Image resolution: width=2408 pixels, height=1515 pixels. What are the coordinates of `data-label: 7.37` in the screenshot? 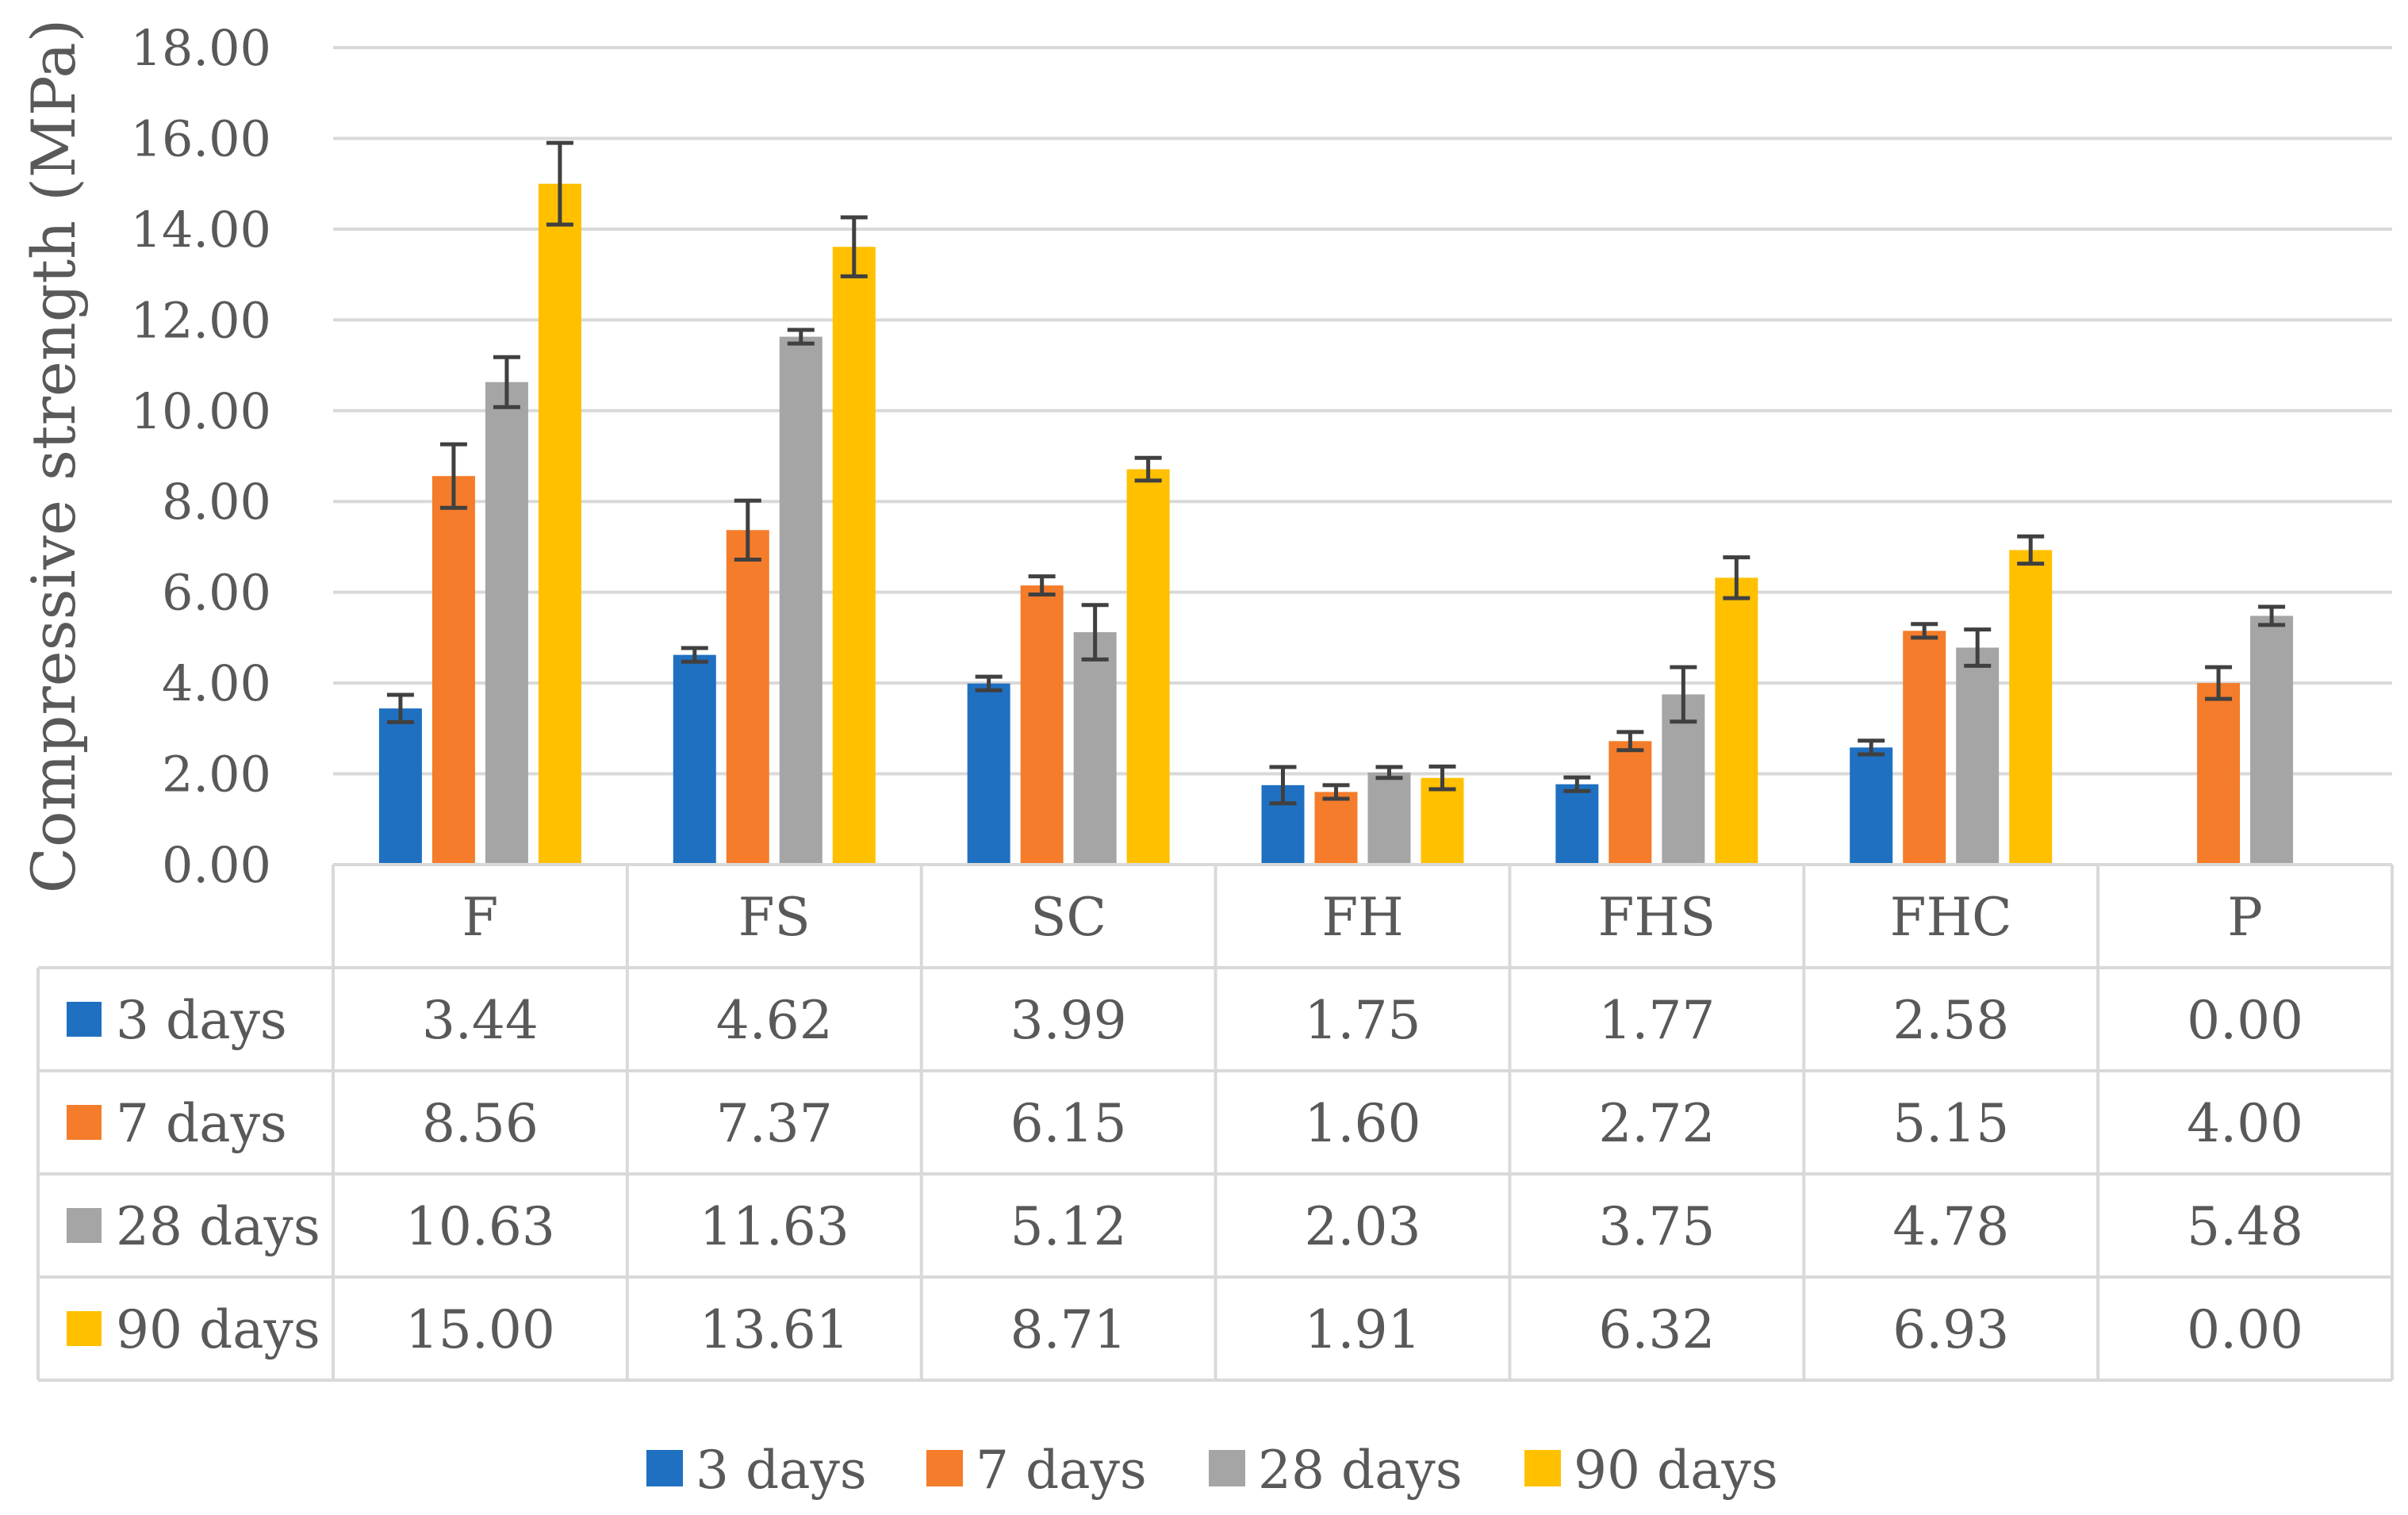 It's located at (774, 1123).